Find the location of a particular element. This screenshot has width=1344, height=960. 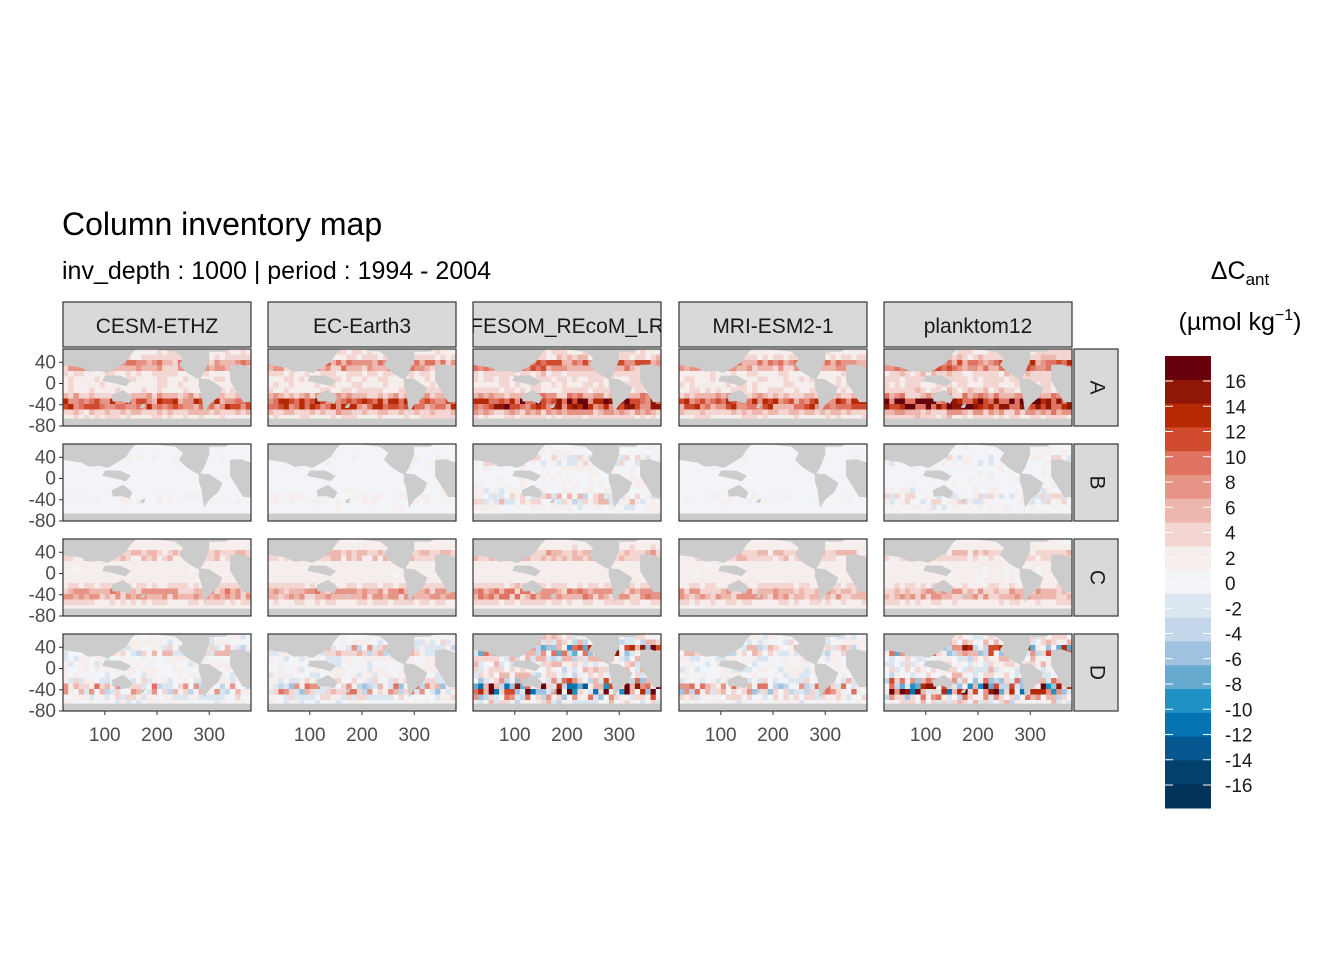

panel-border is located at coordinates (978, 387).